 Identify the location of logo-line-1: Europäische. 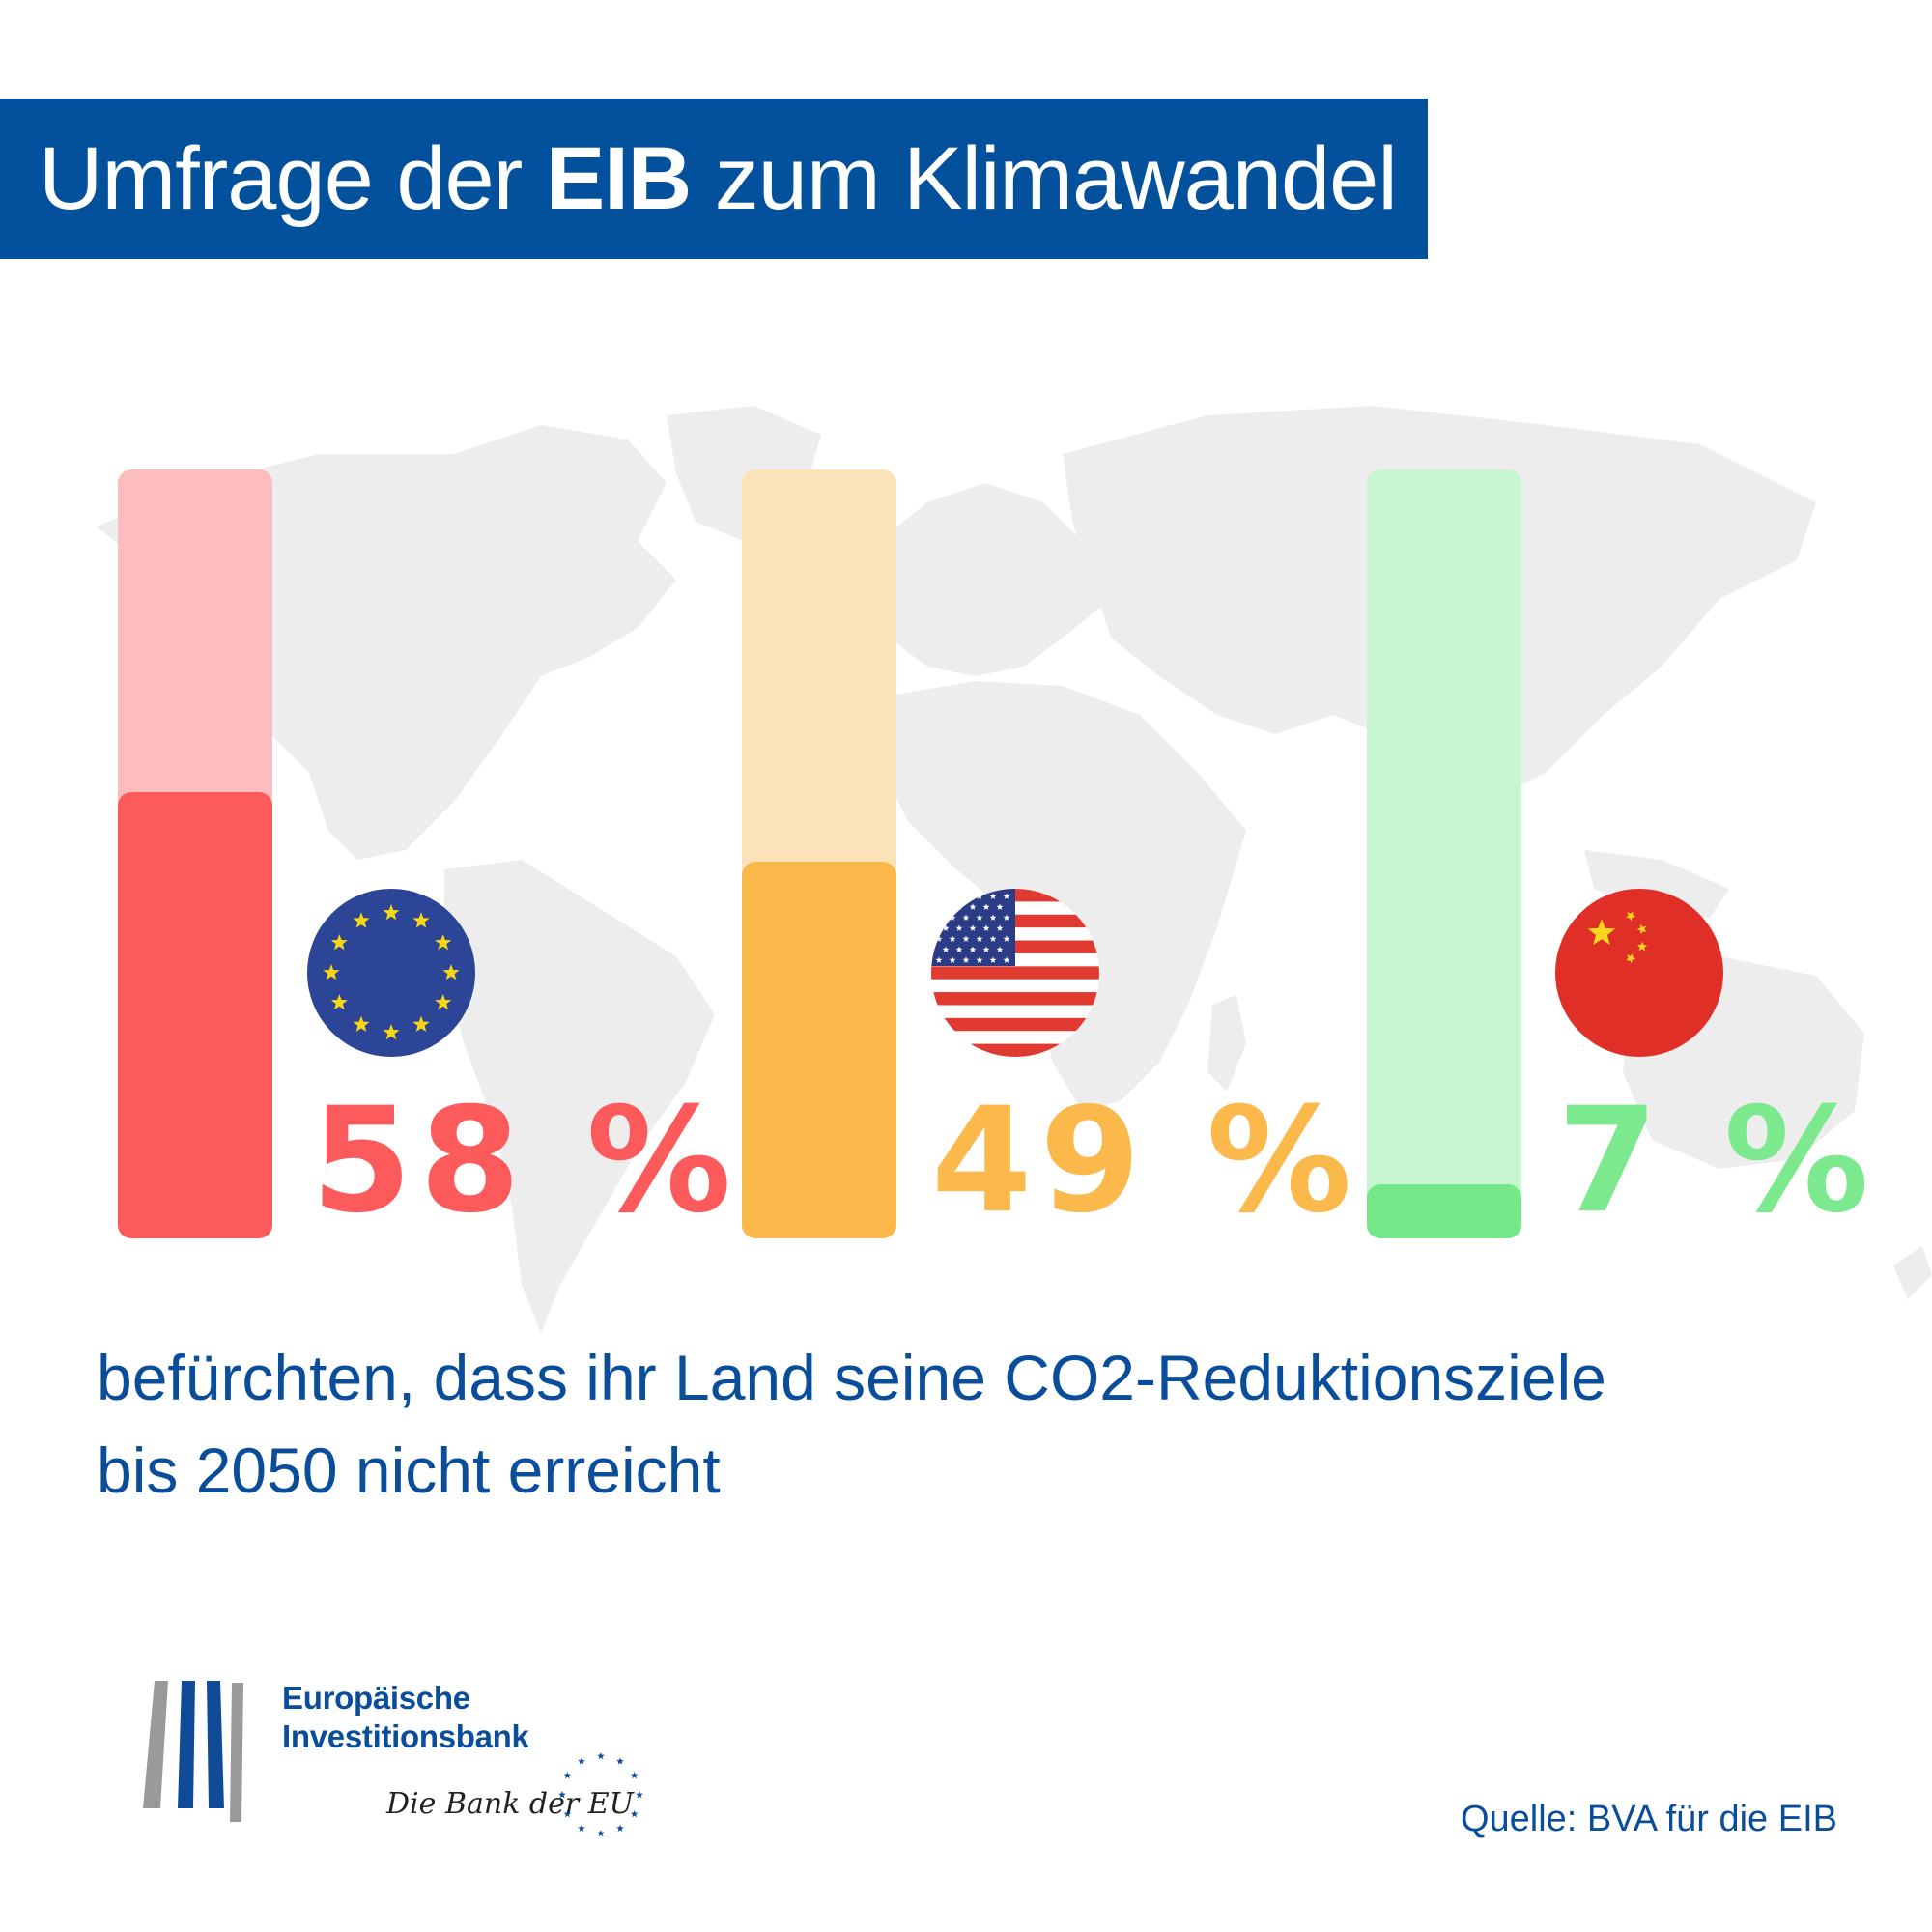
(376, 1698).